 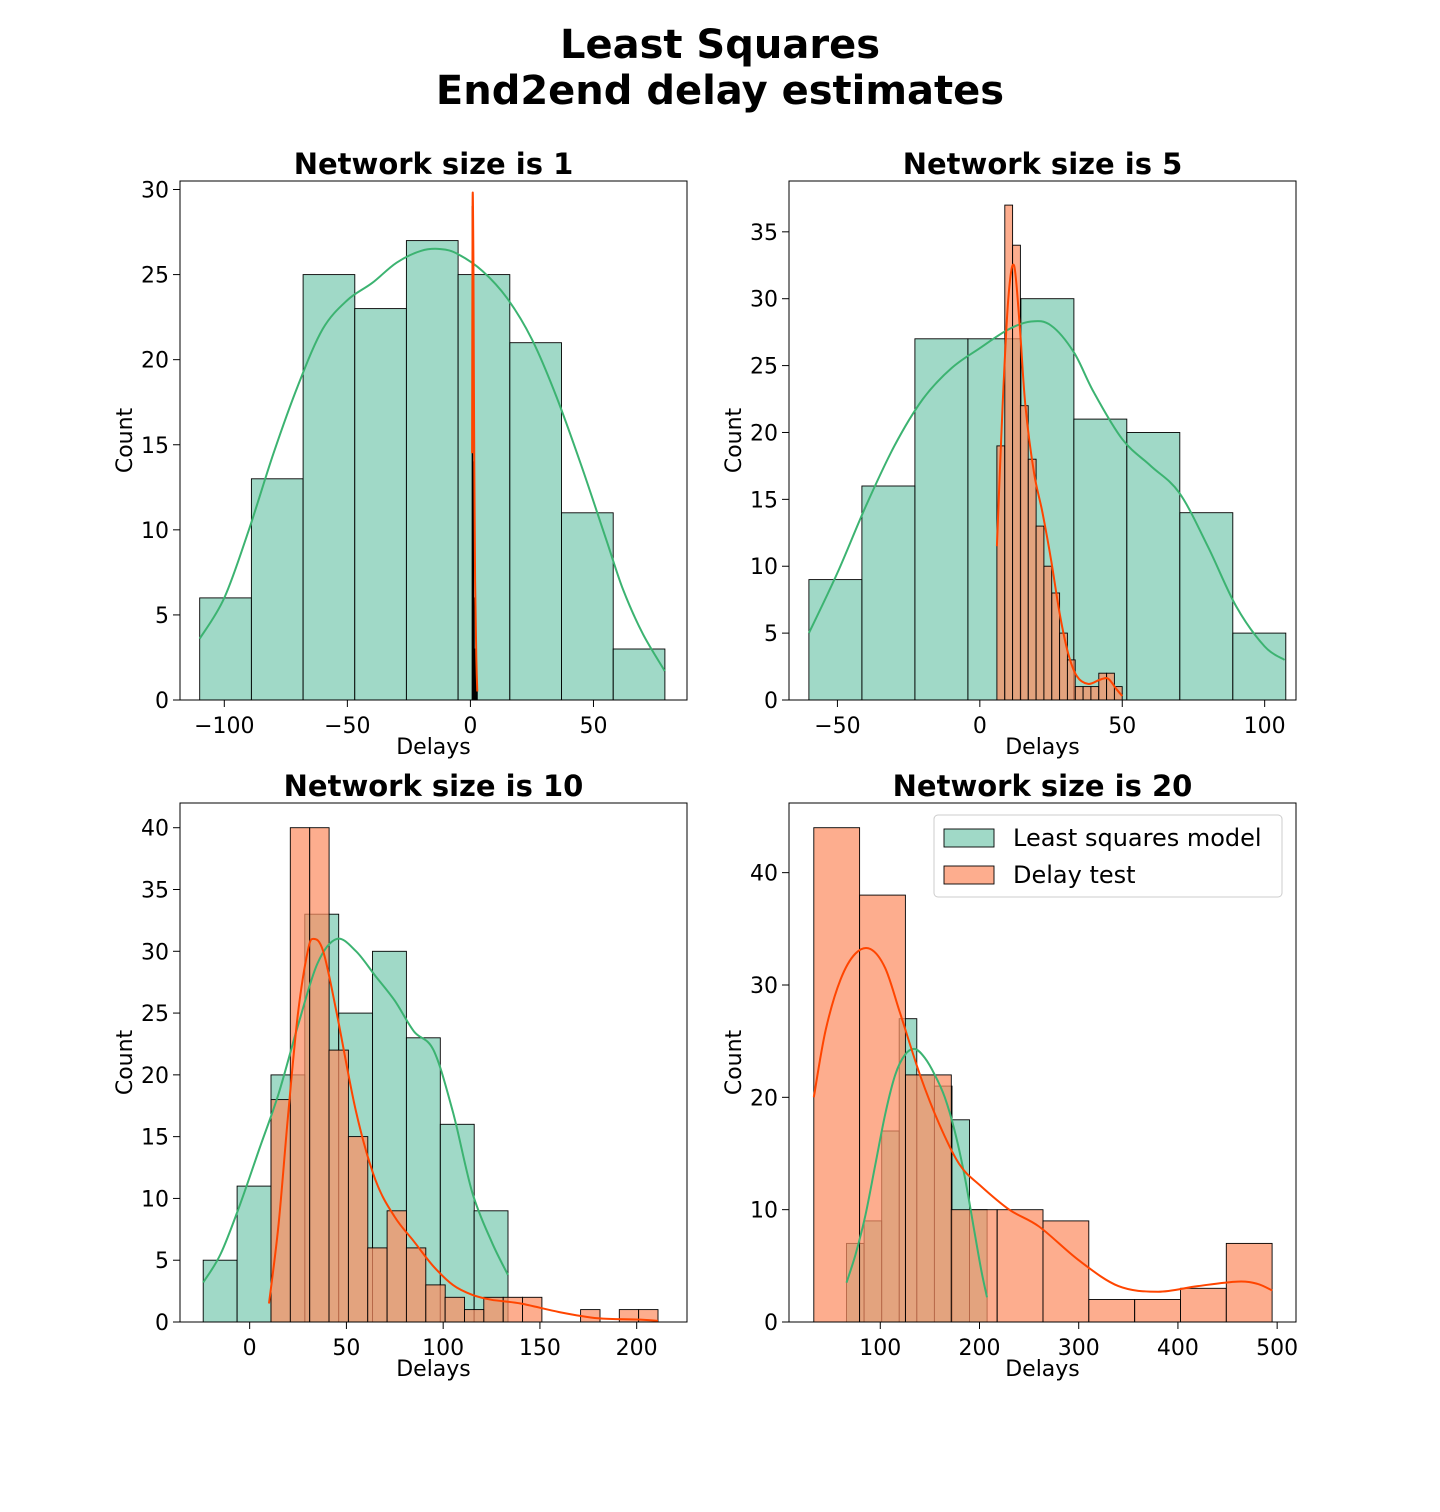 What do you see at coordinates (1079, 1348) in the screenshot?
I see `x-tick-label: 300` at bounding box center [1079, 1348].